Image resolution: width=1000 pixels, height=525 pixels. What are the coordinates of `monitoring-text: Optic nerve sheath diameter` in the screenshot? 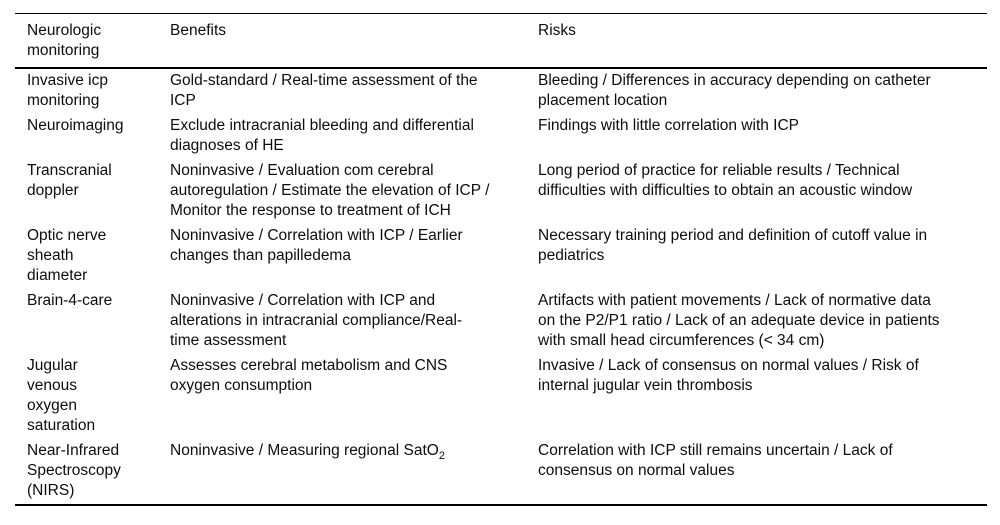 It's located at (67, 255).